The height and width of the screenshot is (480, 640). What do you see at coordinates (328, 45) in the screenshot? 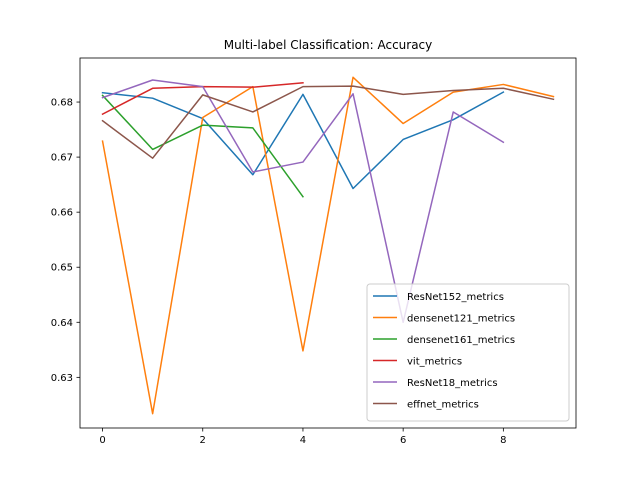
I see `chart-title: Multi-label Classification: Accuracy` at bounding box center [328, 45].